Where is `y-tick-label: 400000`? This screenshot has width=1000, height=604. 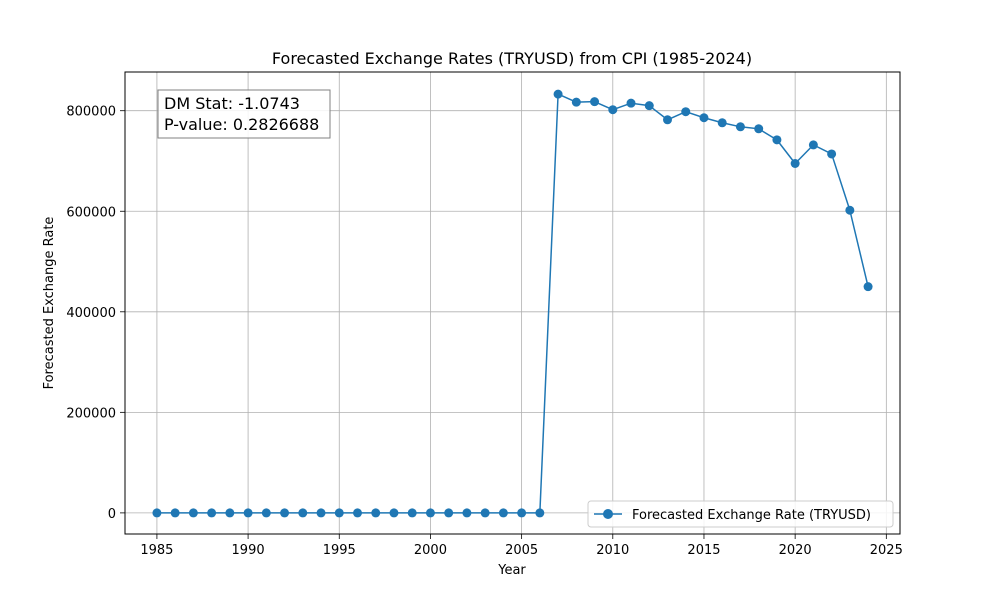 y-tick-label: 400000 is located at coordinates (91, 313).